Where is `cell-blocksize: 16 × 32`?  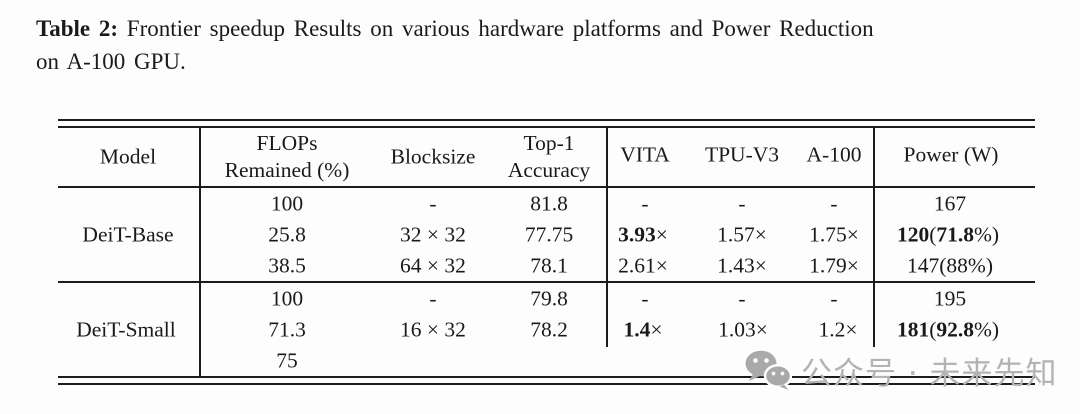 cell-blocksize: 16 × 32 is located at coordinates (433, 329).